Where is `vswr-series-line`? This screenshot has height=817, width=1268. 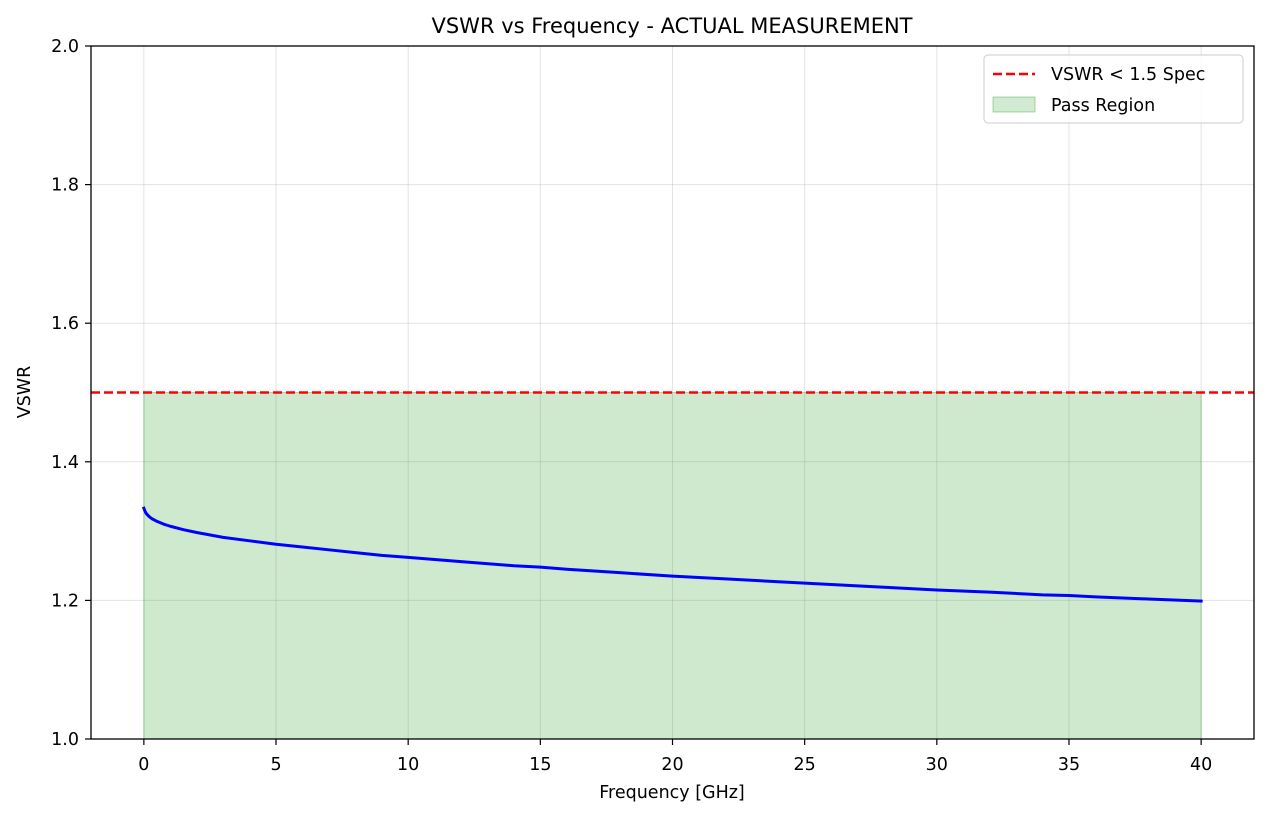 vswr-series-line is located at coordinates (672, 554).